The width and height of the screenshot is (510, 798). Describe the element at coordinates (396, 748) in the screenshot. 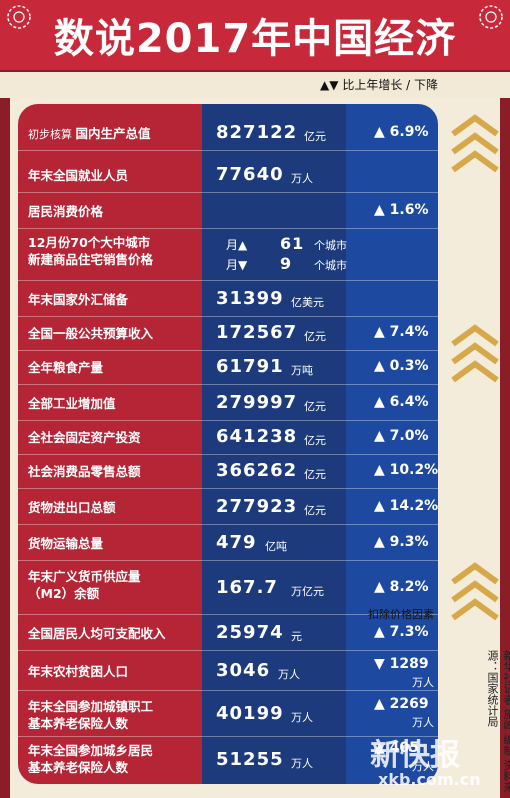

I see `row-change: ▲ 405` at that location.